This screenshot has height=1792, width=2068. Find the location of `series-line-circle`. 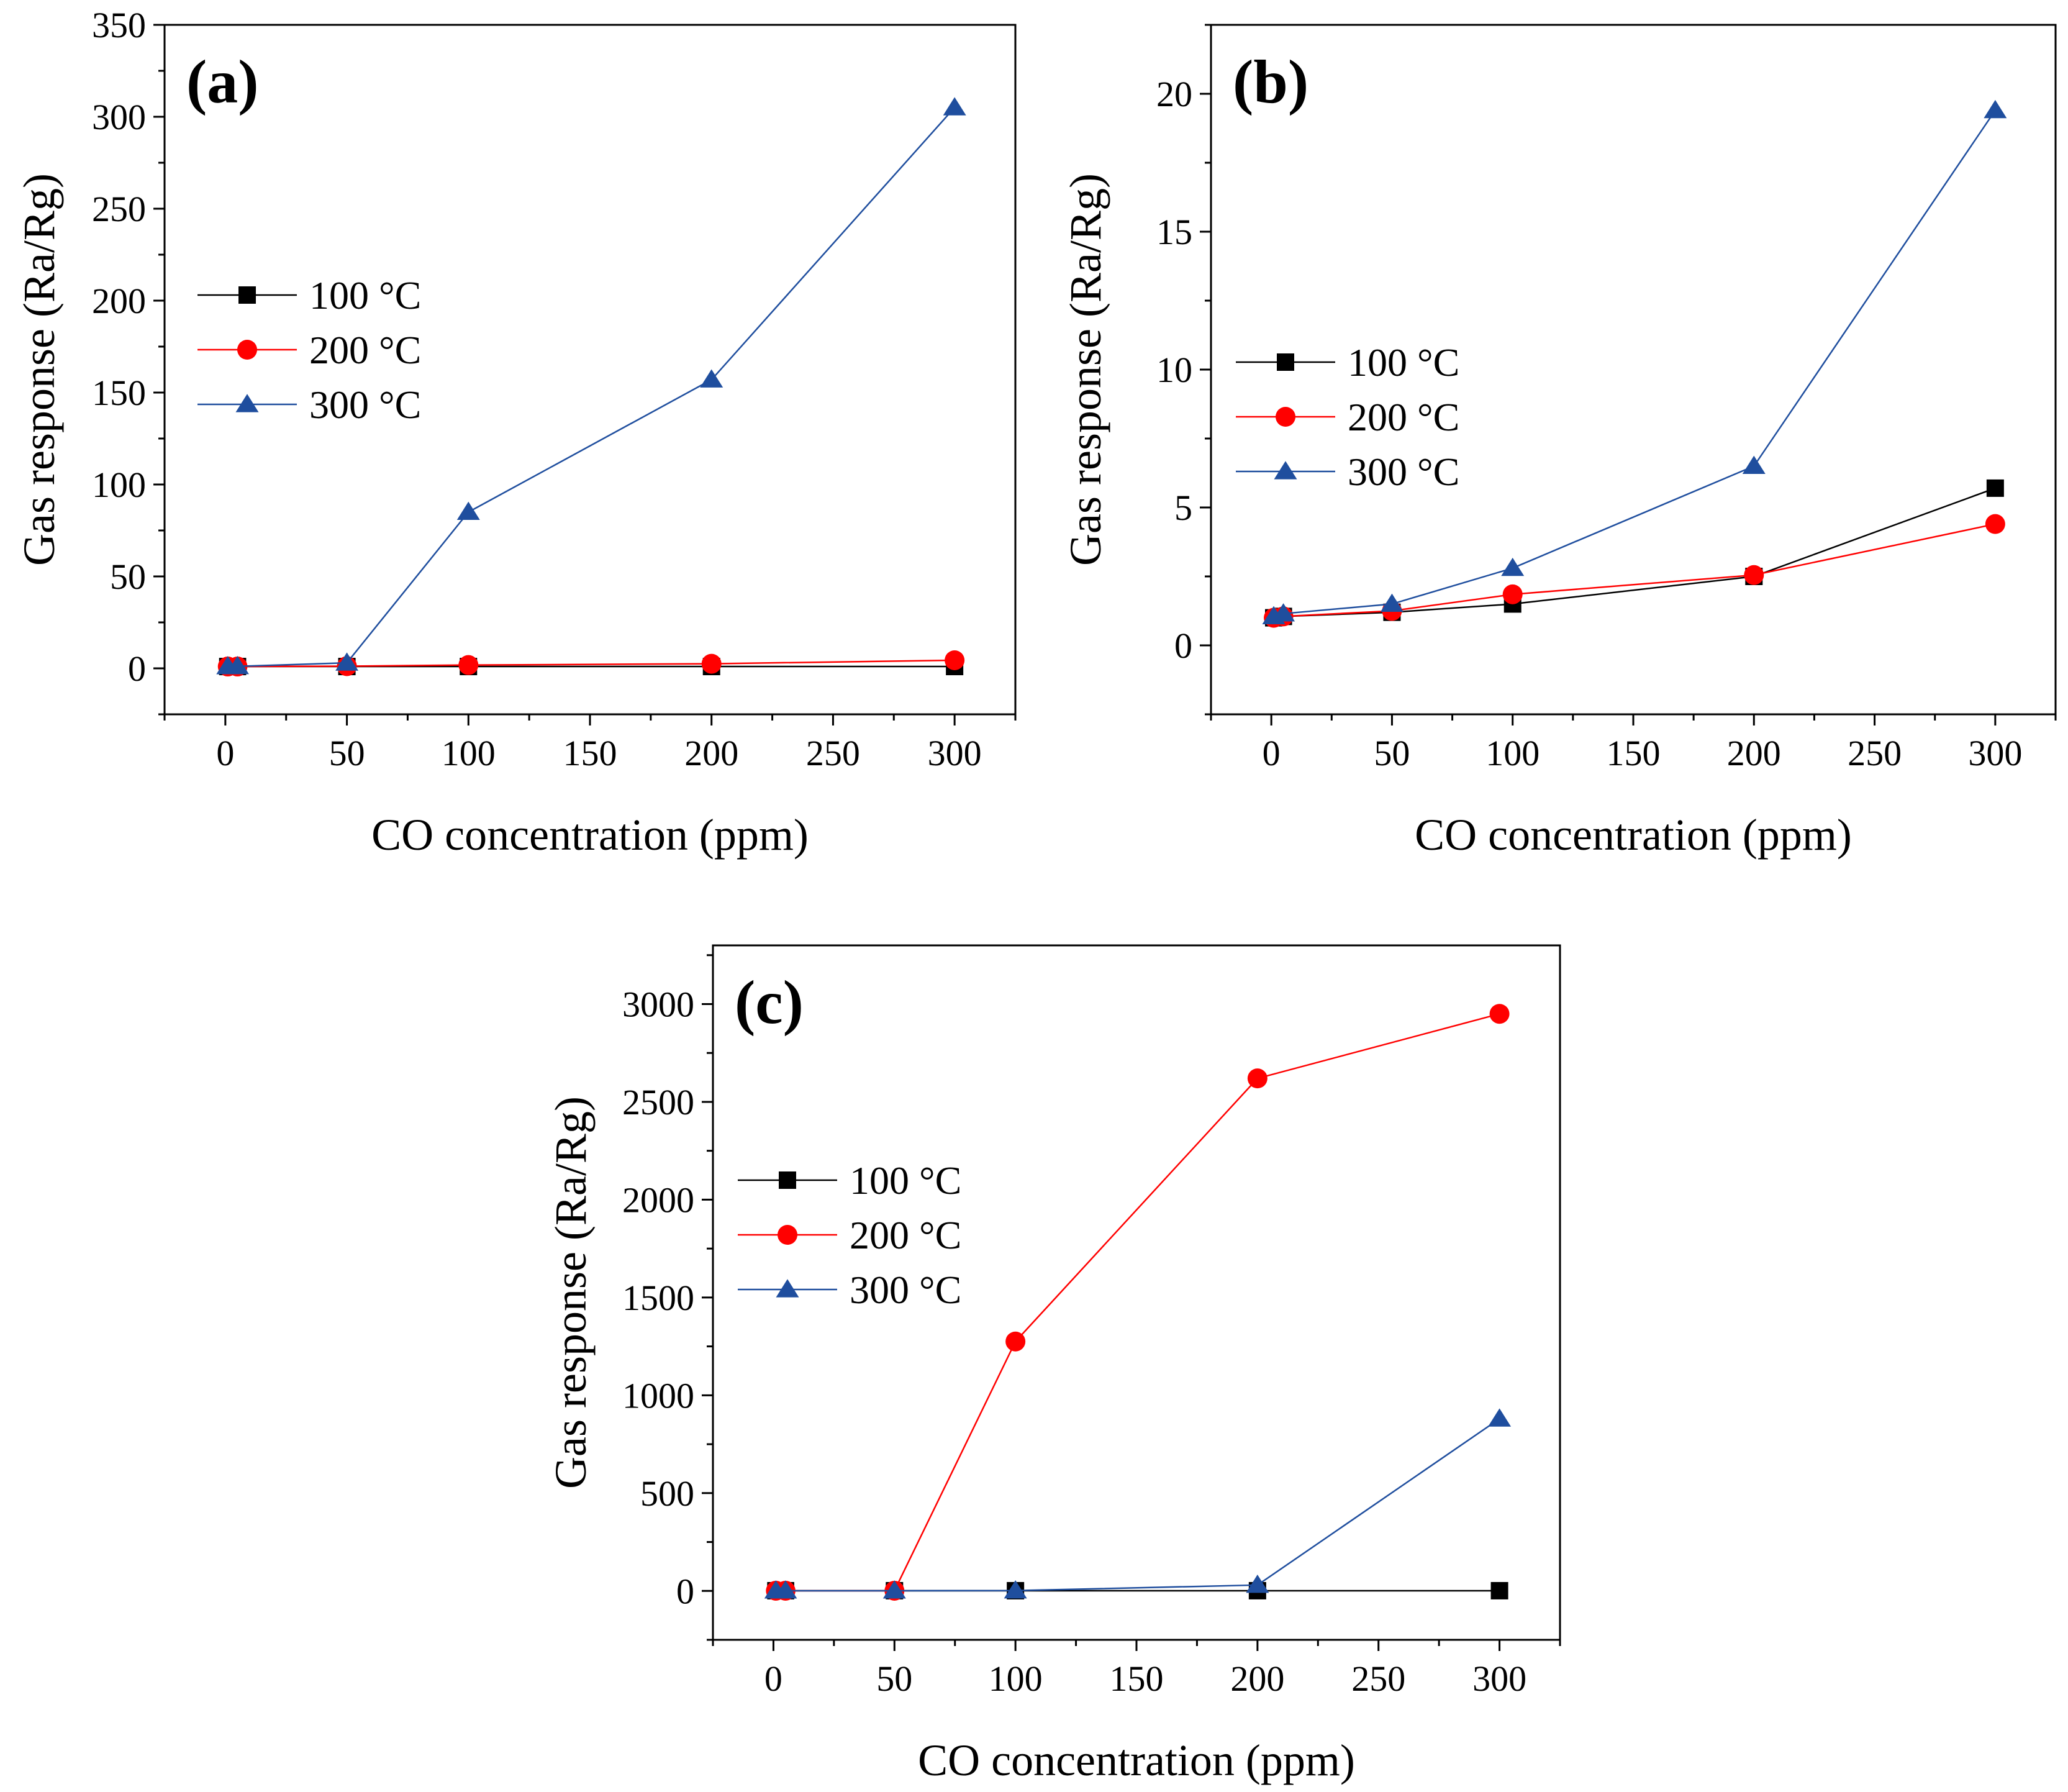

series-line-circle is located at coordinates (1634, 571).